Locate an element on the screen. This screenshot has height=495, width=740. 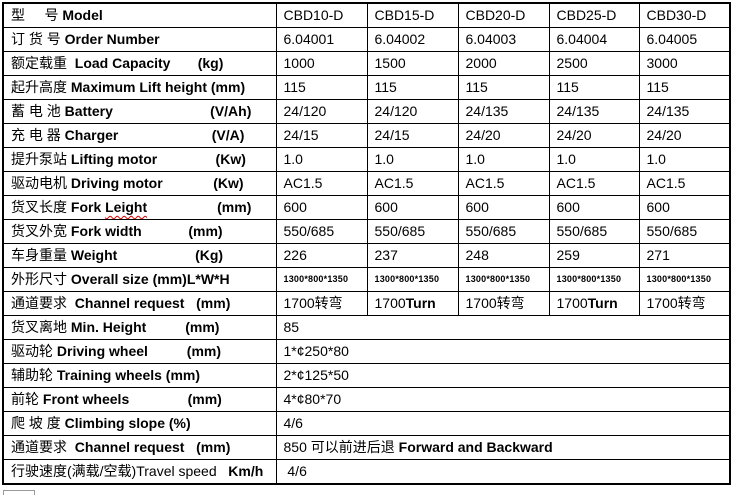
row-label-load-capacity: 额定载重 Load Capacity (kg) is located at coordinates (139, 63).